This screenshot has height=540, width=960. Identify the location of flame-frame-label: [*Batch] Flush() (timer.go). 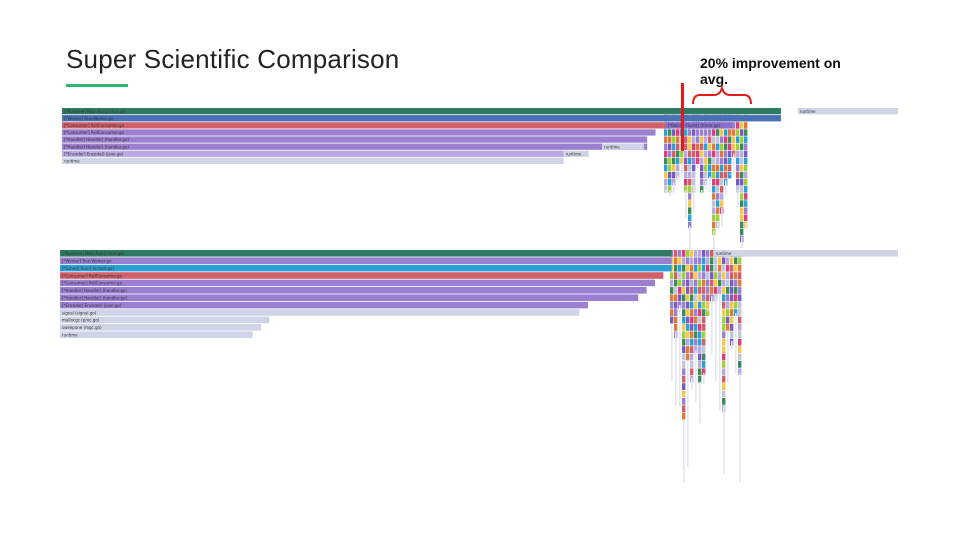
(694, 125).